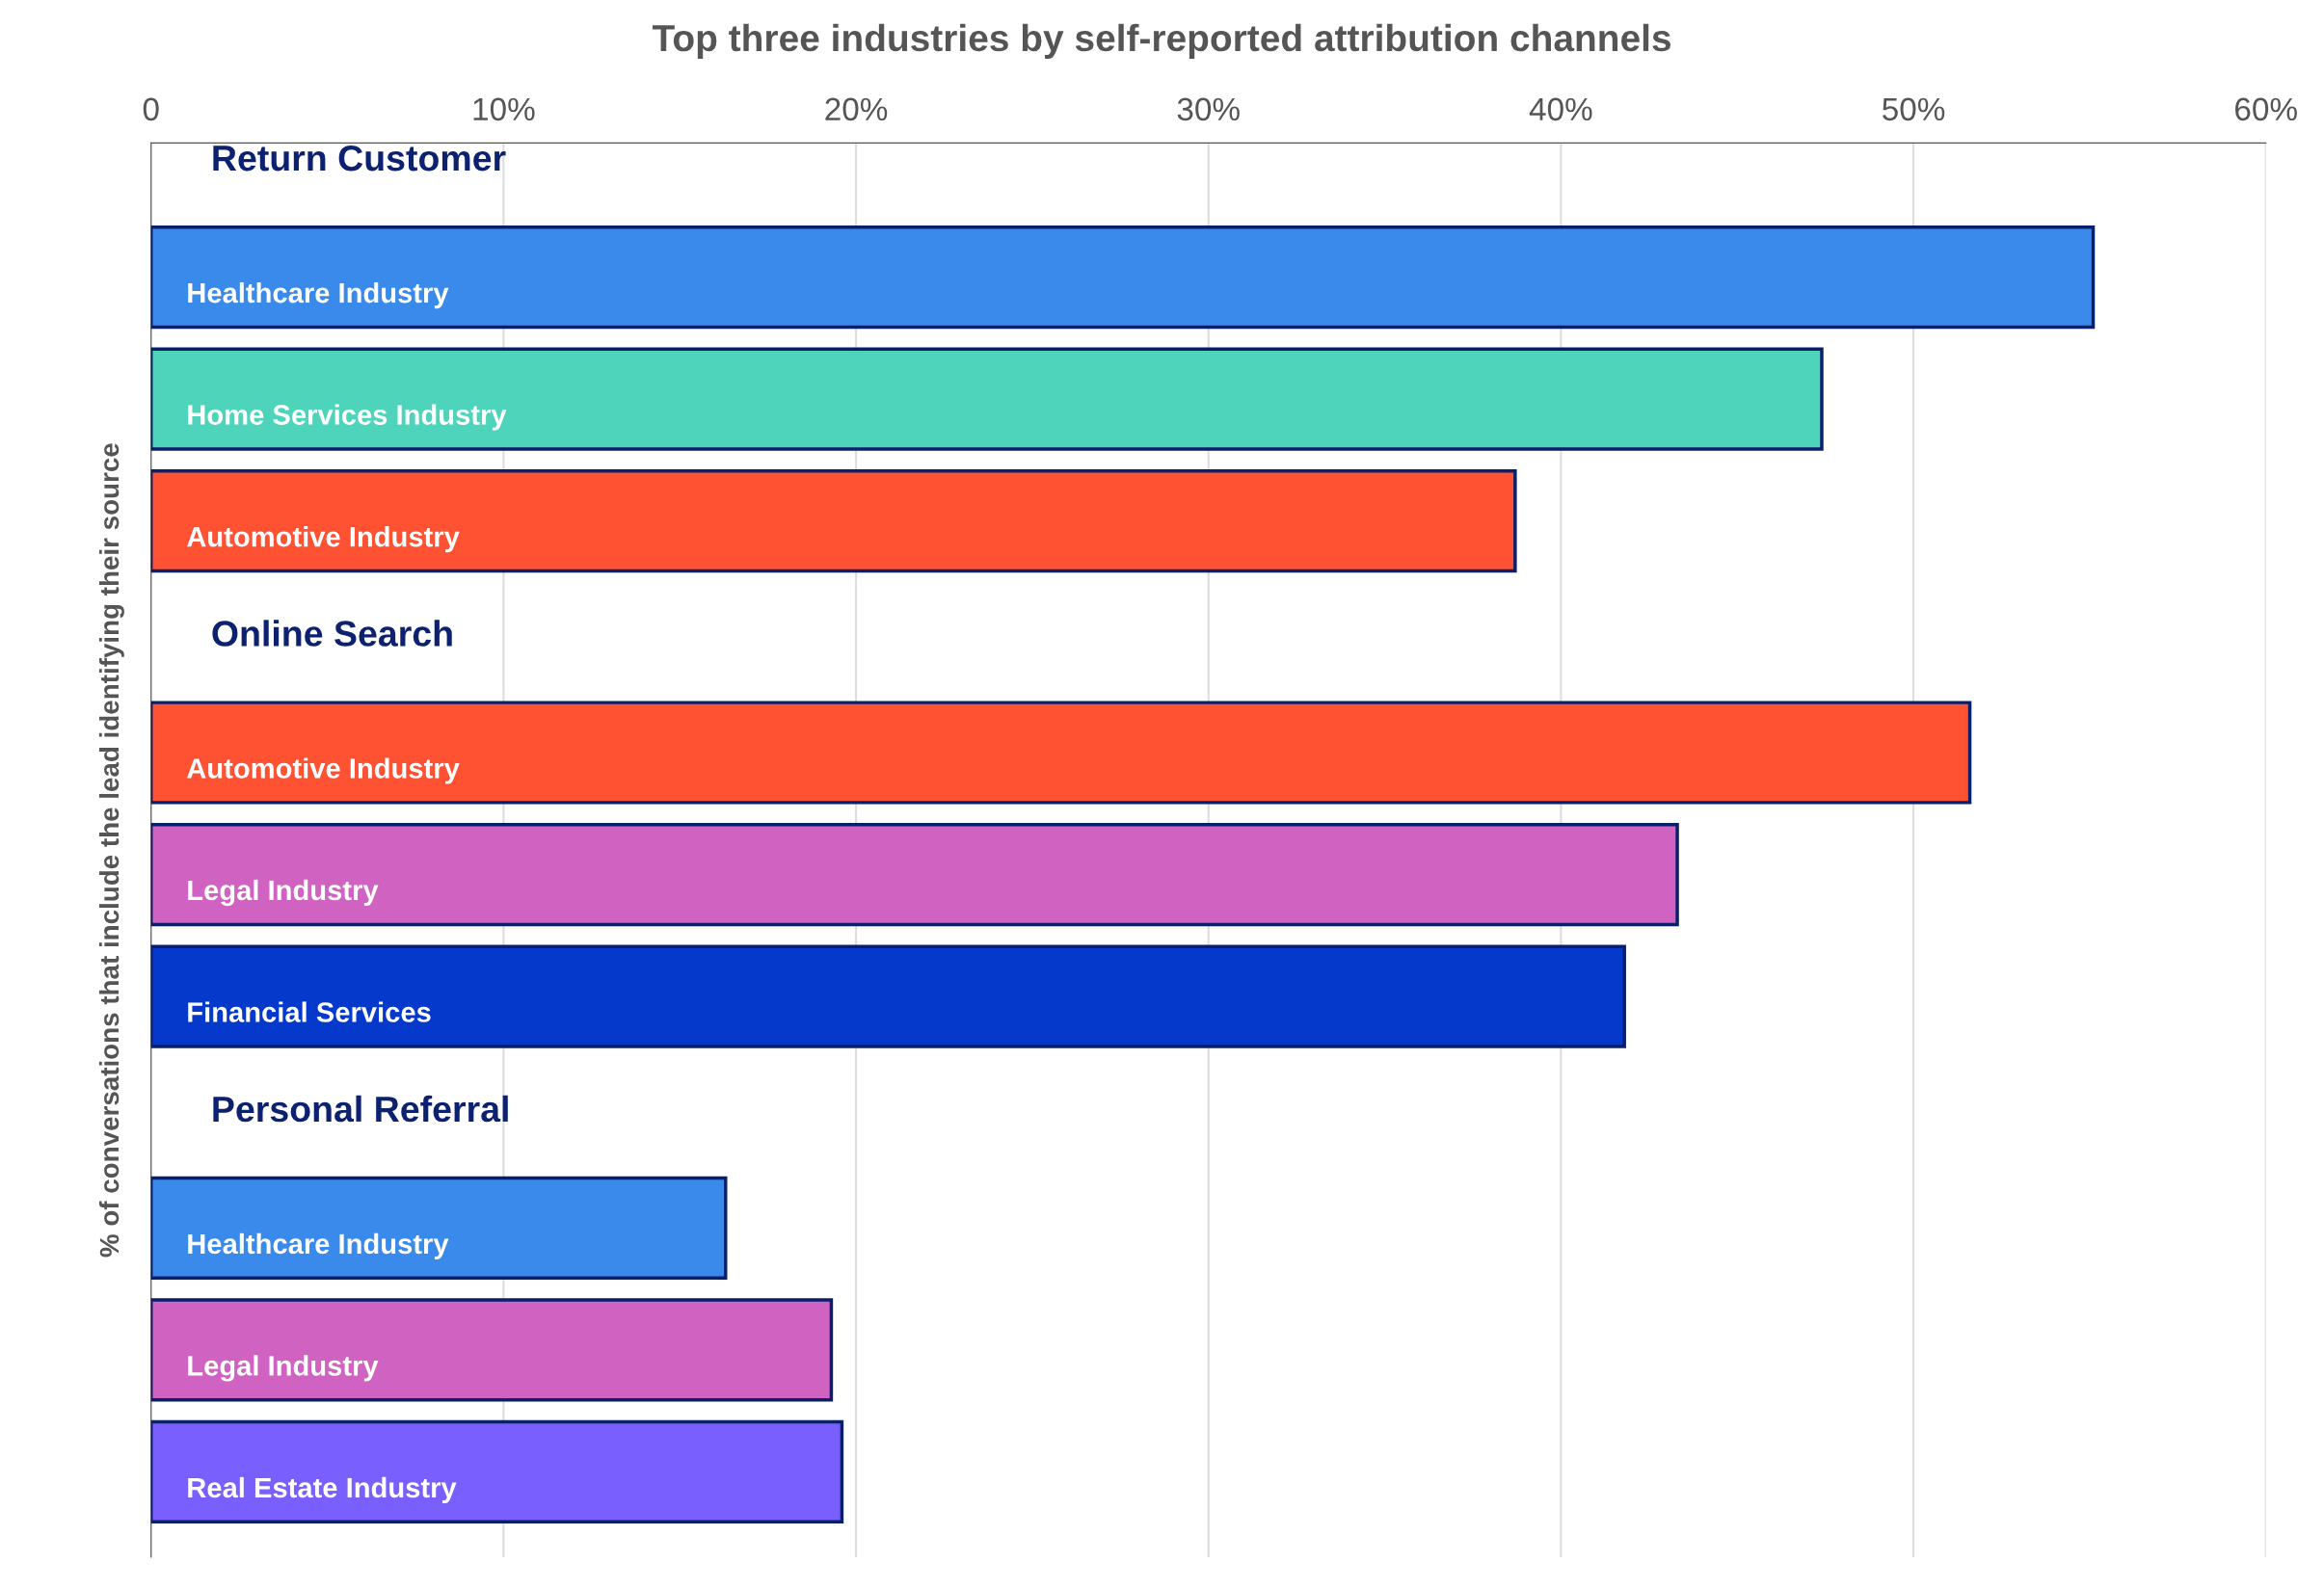  What do you see at coordinates (1161, 41) in the screenshot?
I see `chart-title: Top three industries by self-reported attribution channels` at bounding box center [1161, 41].